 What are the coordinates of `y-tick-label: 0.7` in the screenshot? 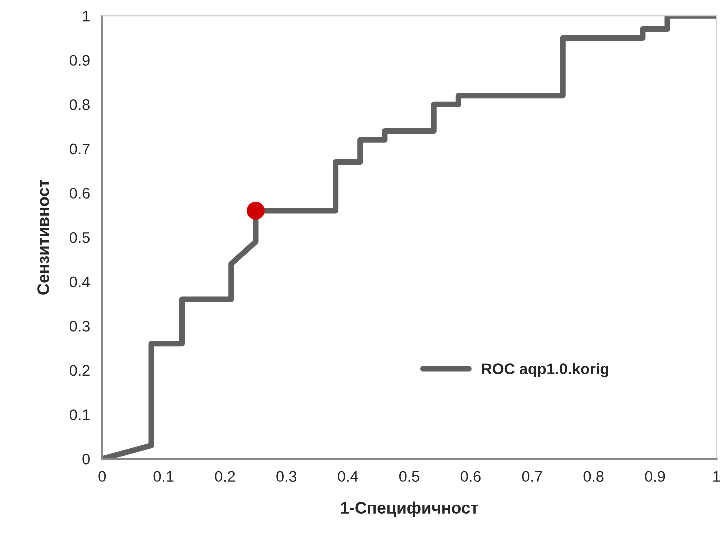 It's located at (80, 149).